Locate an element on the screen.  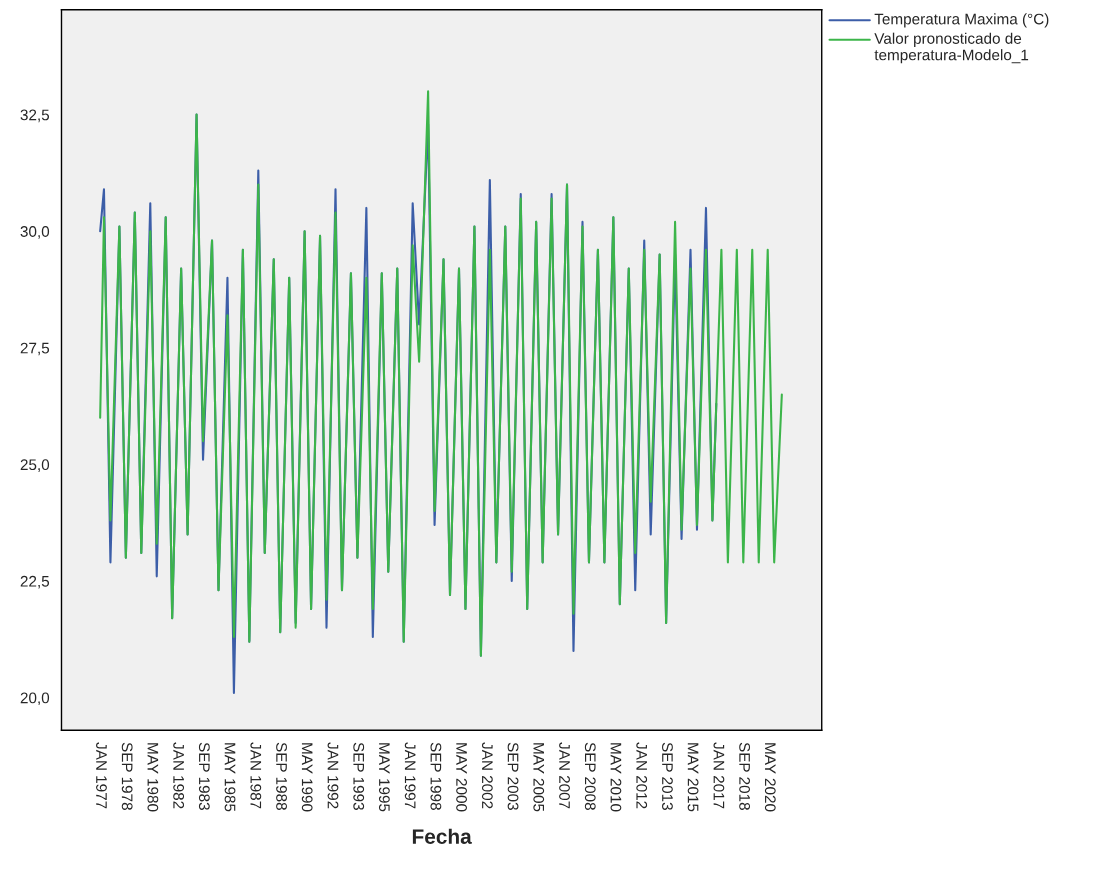
y-tick-label: 30,0 is located at coordinates (35, 232).